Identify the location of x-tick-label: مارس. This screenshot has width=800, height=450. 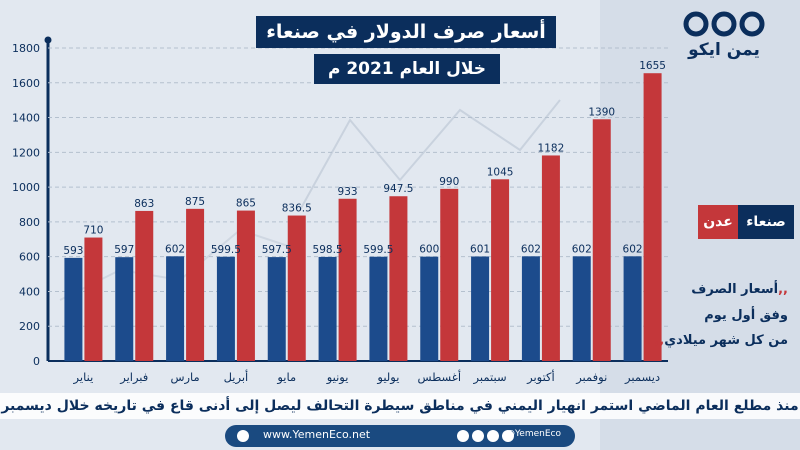
(184, 377).